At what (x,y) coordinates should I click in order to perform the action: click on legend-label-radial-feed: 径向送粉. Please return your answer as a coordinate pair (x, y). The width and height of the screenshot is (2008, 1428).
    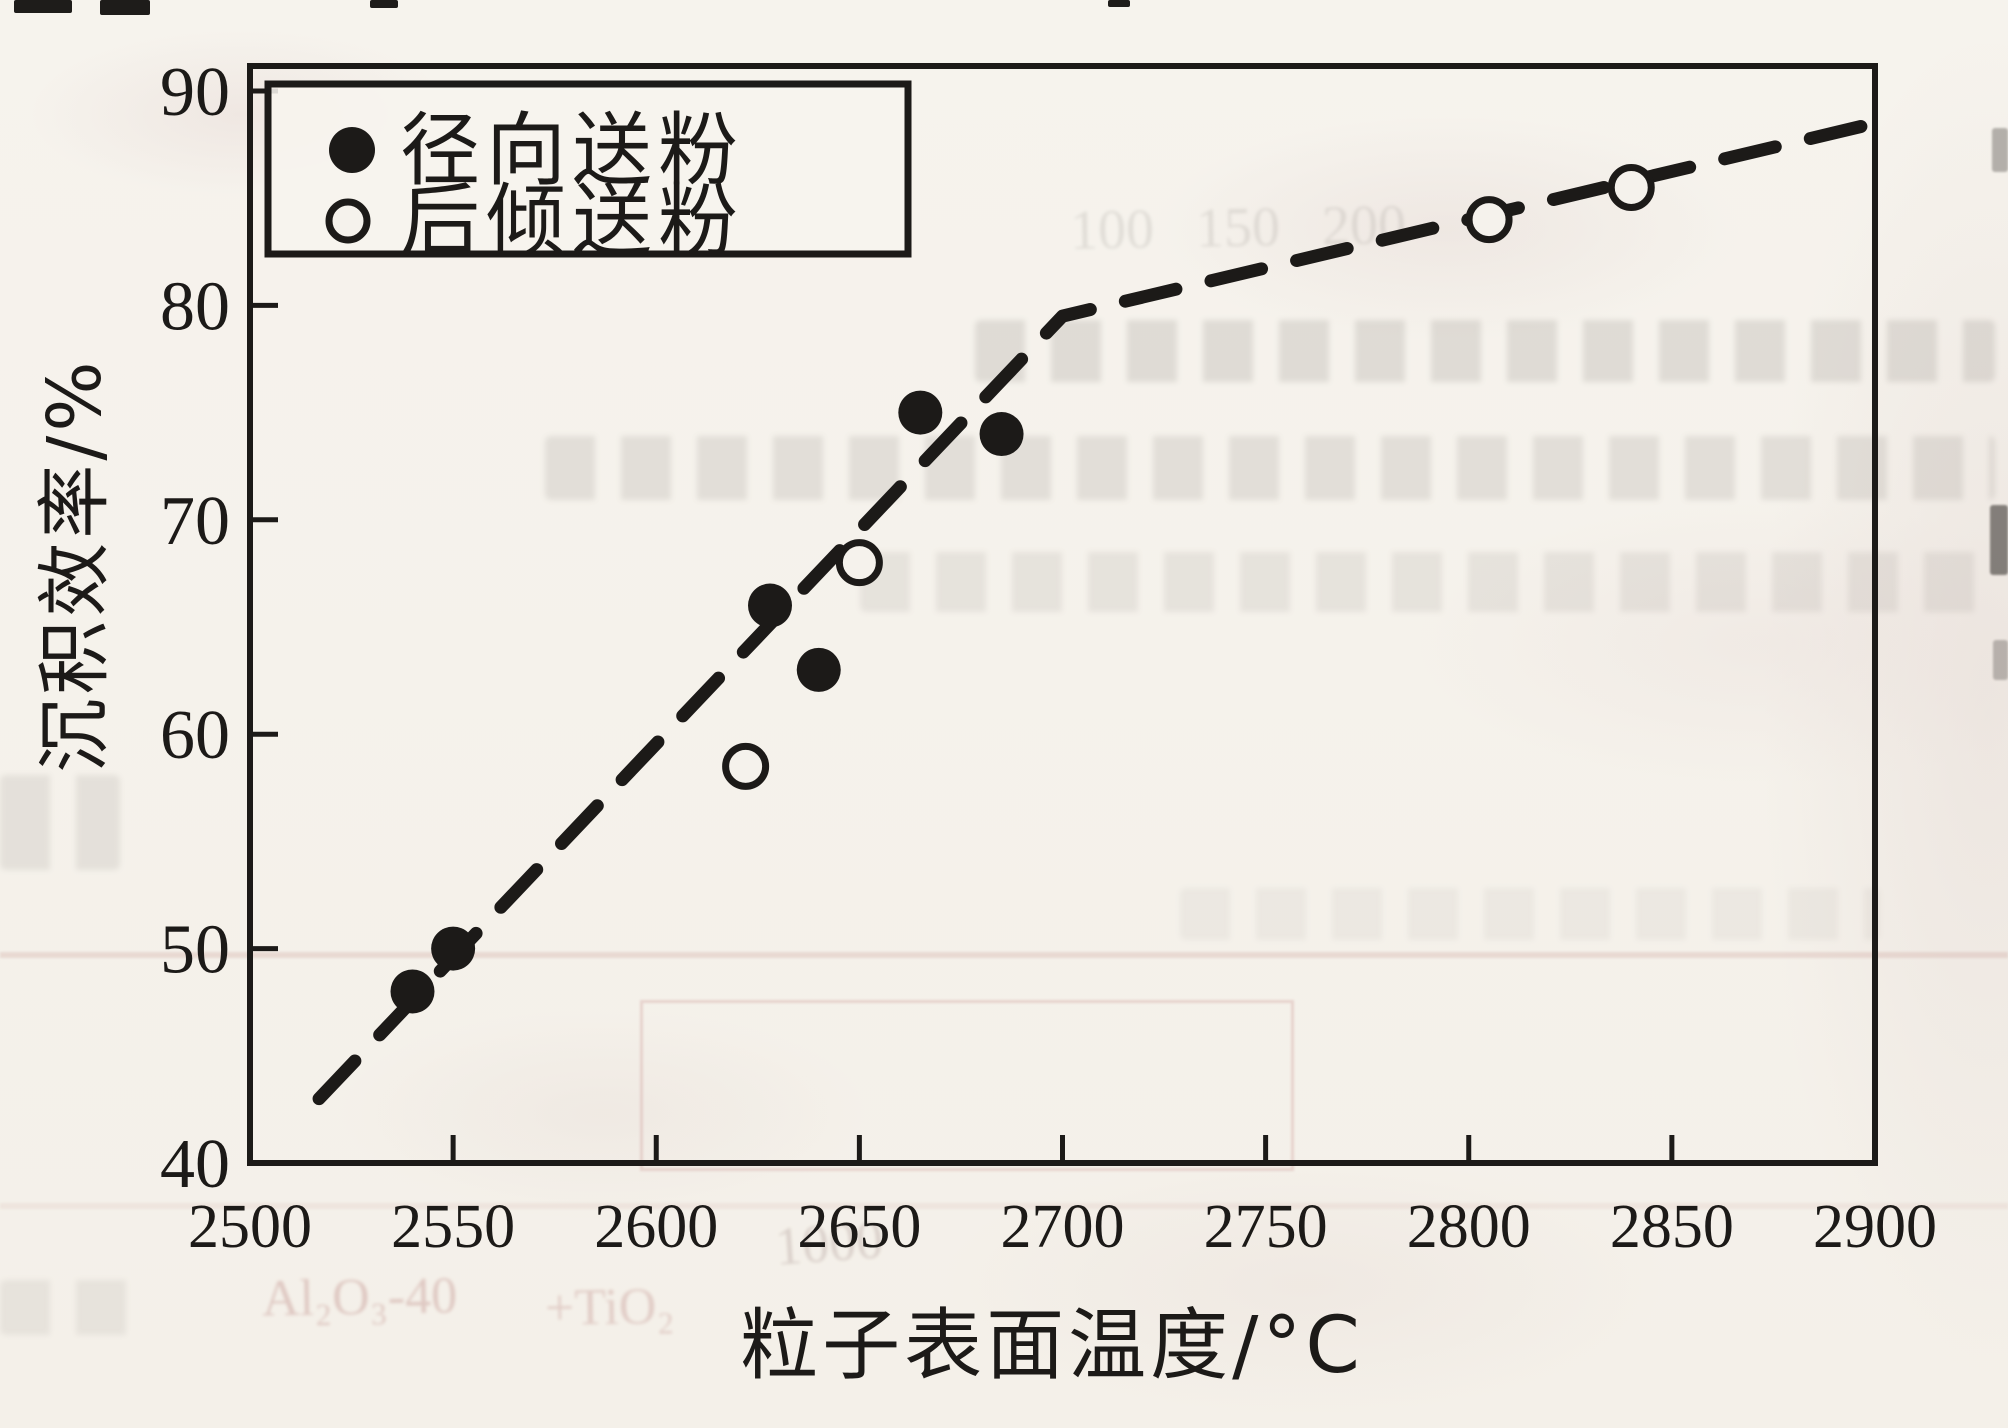
    Looking at the image, I should click on (572, 150).